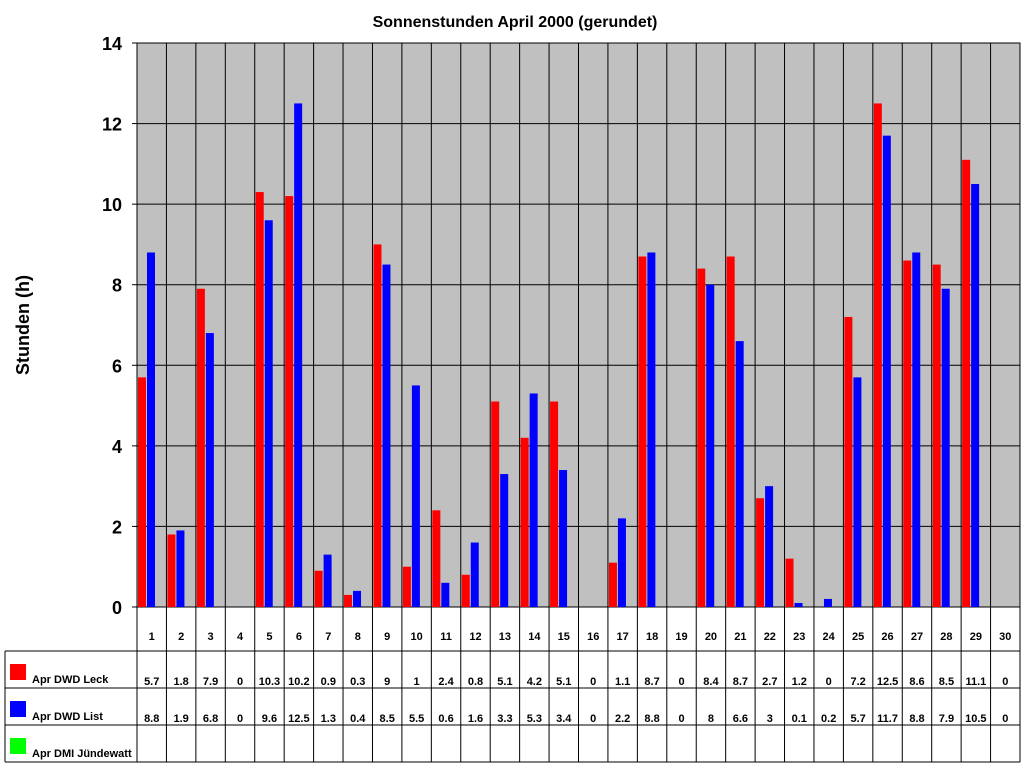 The image size is (1024, 768). I want to click on x-tick-label: 17, so click(623, 637).